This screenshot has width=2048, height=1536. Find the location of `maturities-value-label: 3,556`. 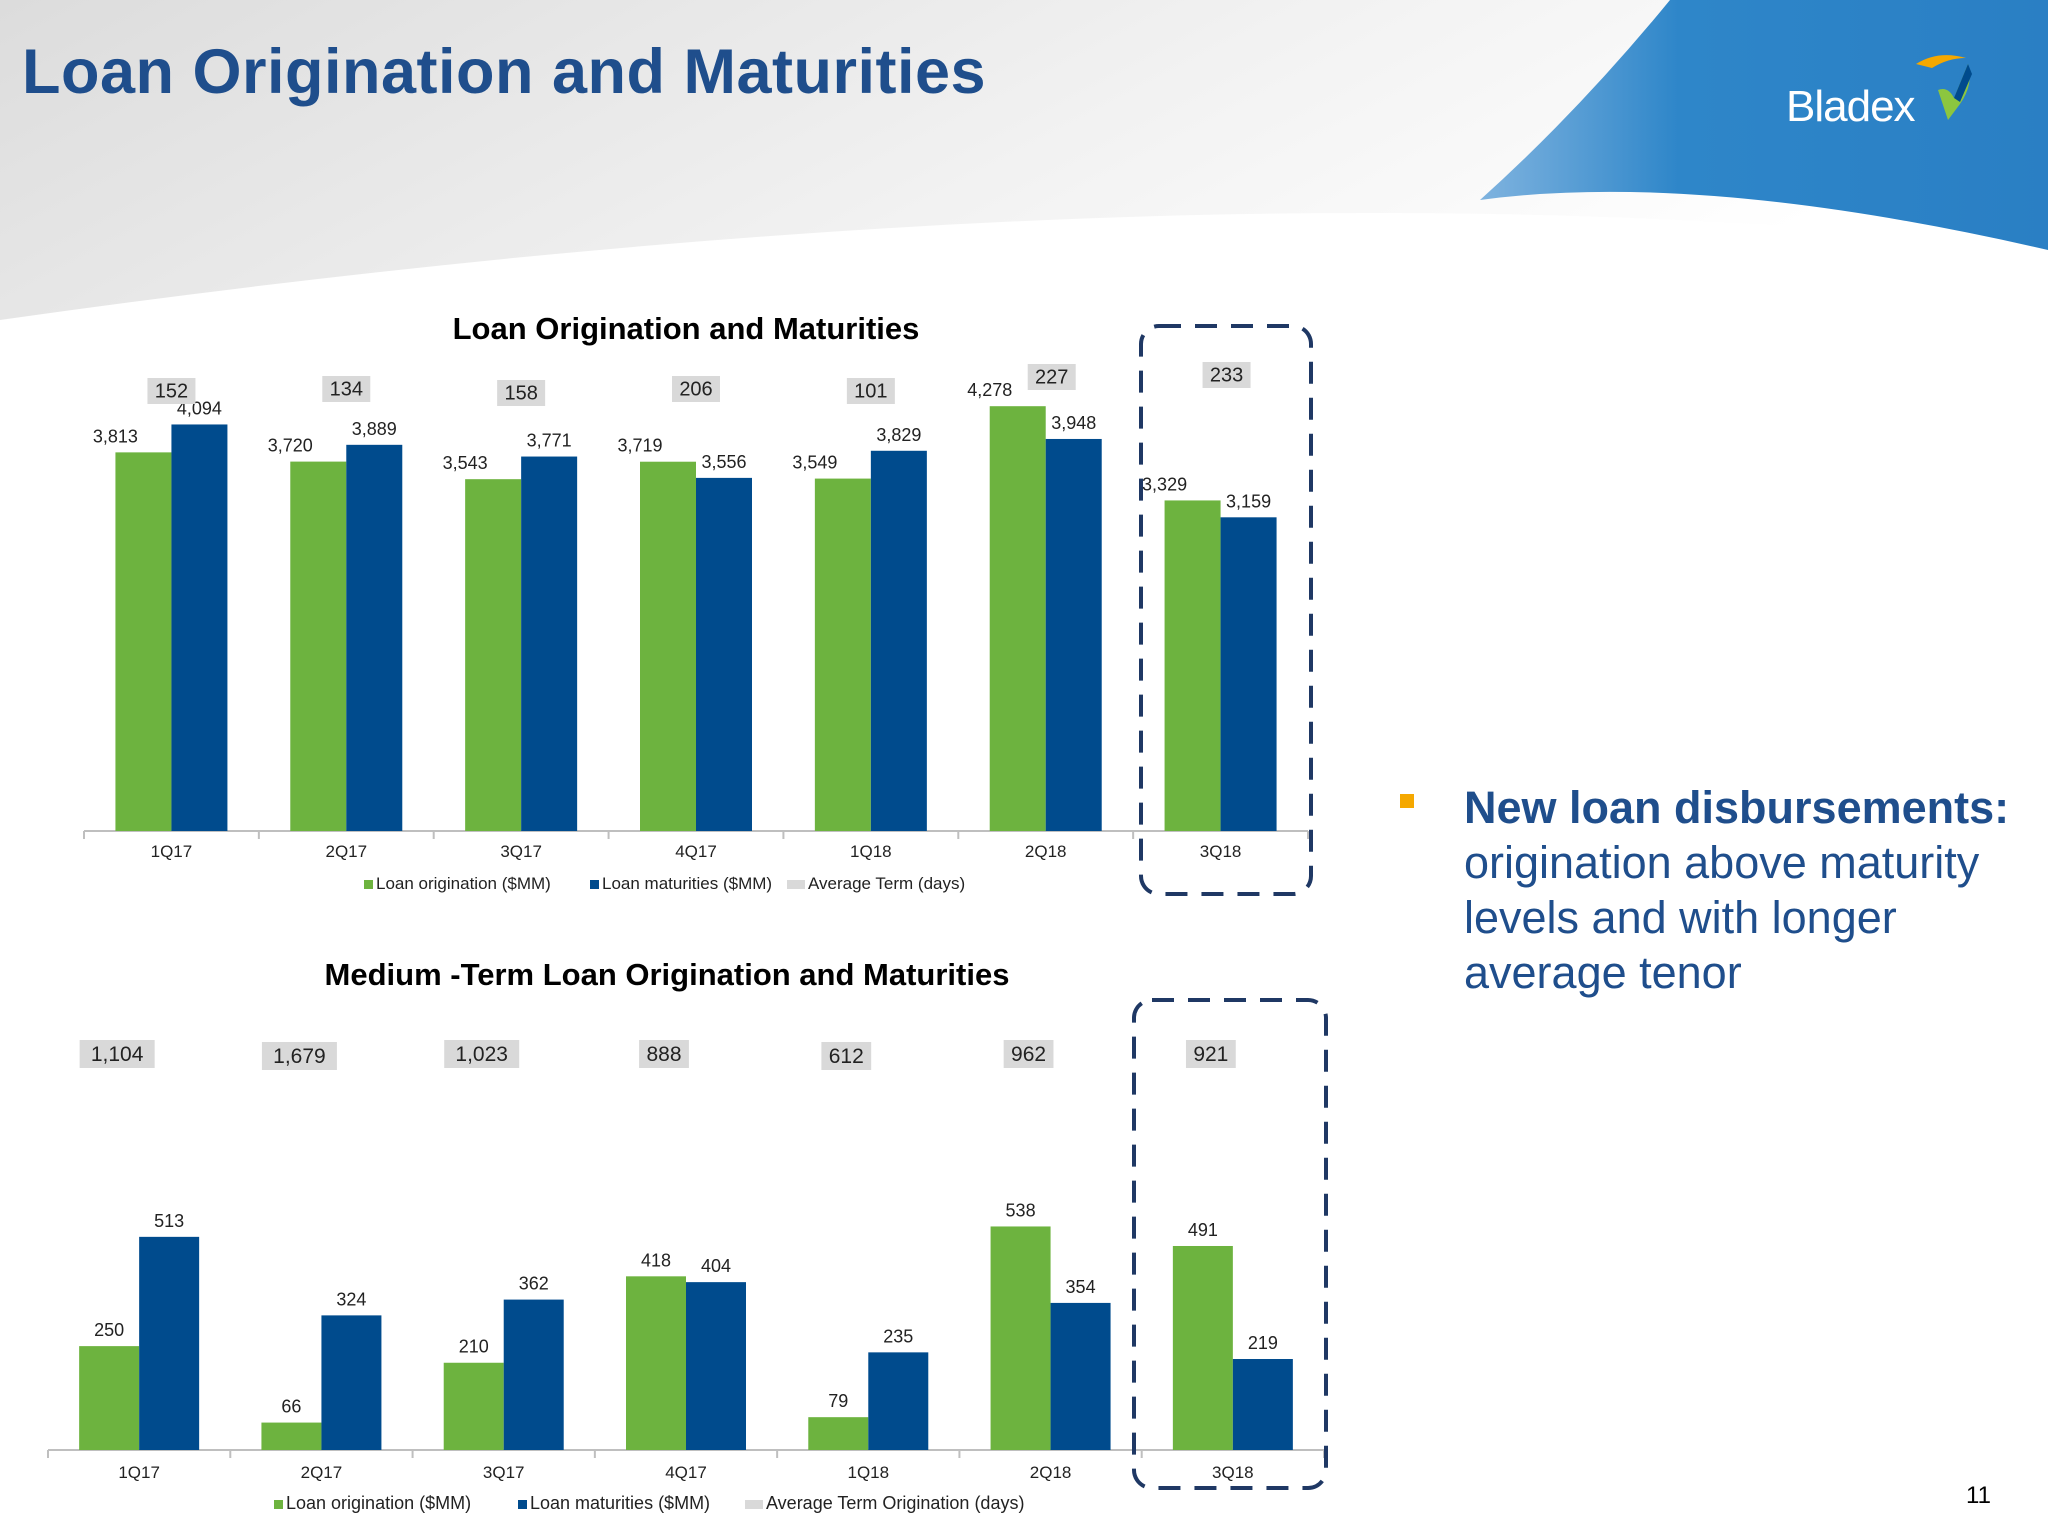

maturities-value-label: 3,556 is located at coordinates (723, 462).